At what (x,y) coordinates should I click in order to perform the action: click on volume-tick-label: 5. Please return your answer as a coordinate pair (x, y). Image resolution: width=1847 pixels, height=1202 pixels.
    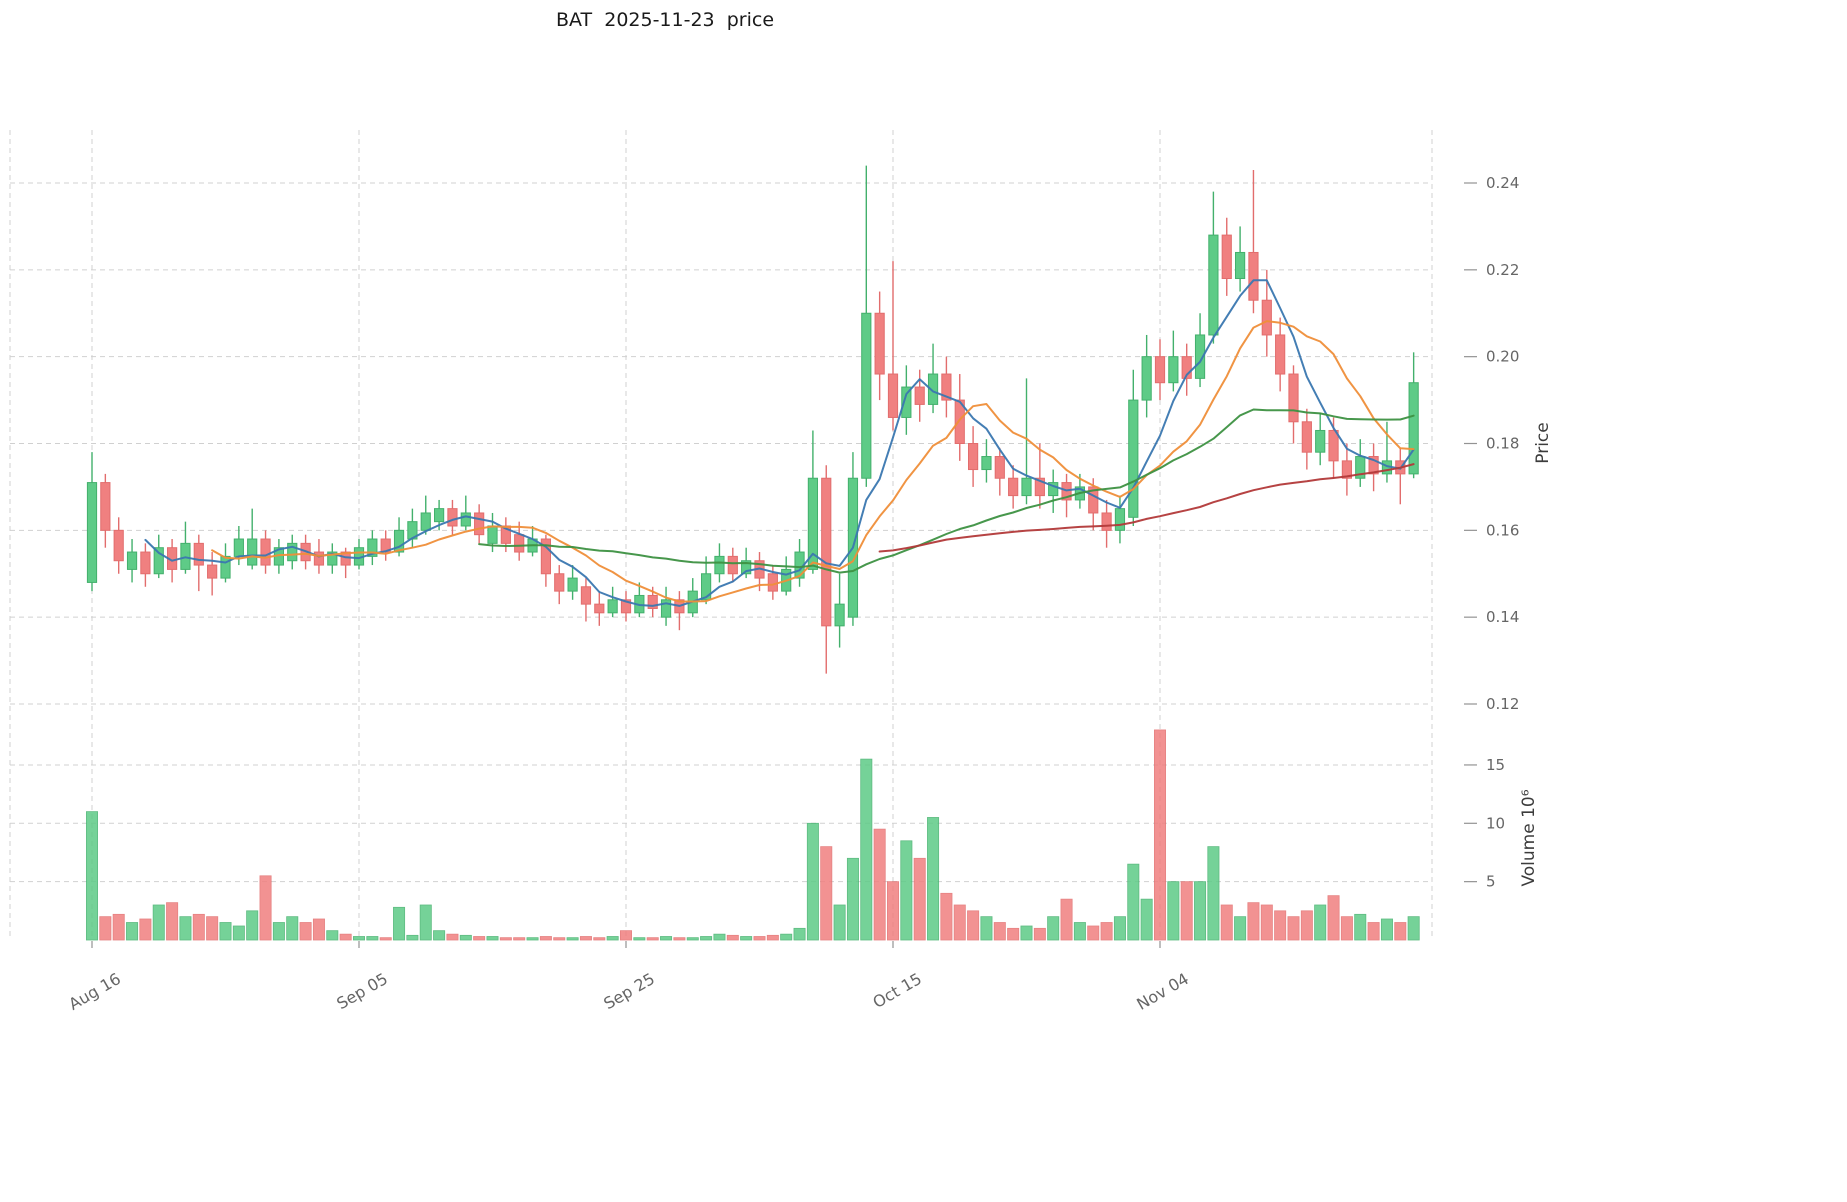
    Looking at the image, I should click on (1491, 882).